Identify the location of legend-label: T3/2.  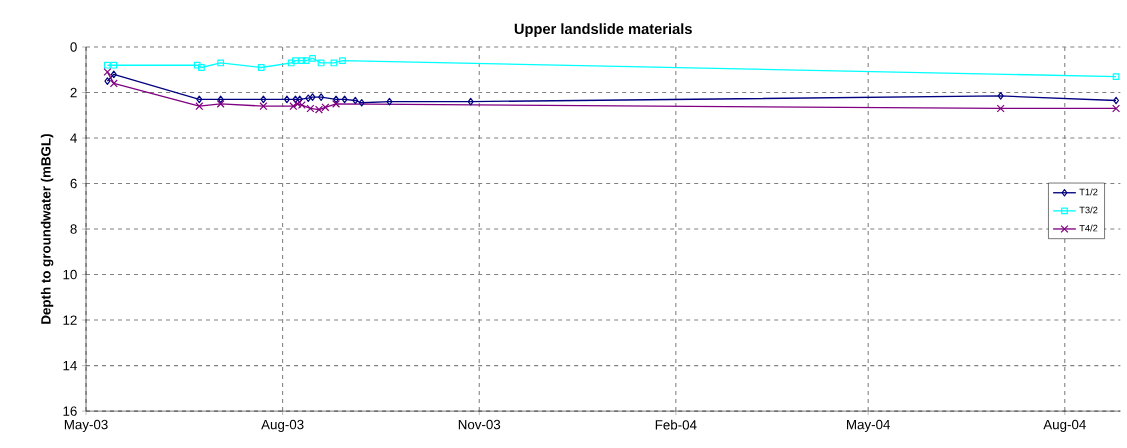
(1088, 210).